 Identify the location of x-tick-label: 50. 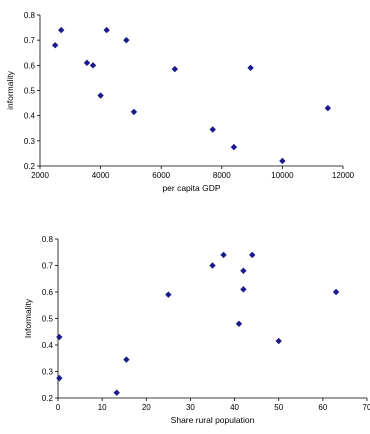
(278, 407).